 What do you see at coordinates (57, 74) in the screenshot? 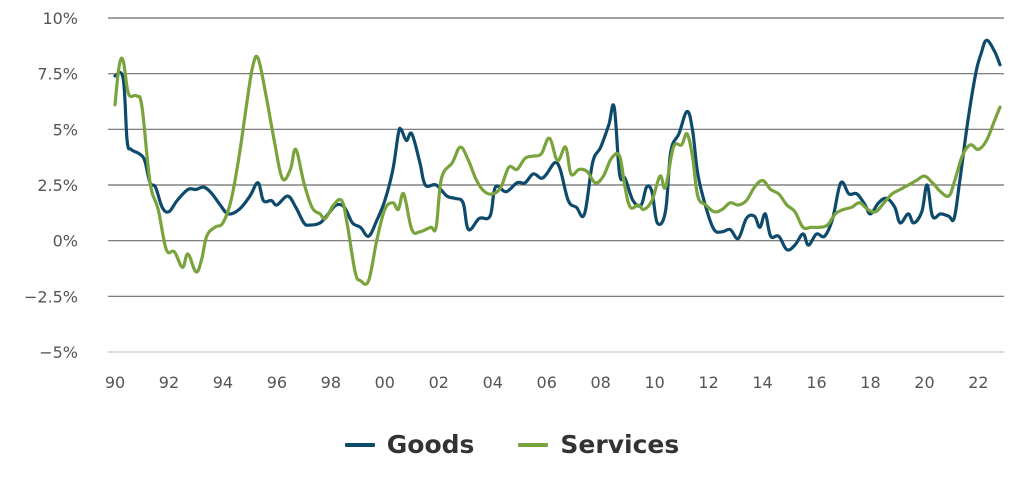
I see `y-tick-label: 7.5%` at bounding box center [57, 74].